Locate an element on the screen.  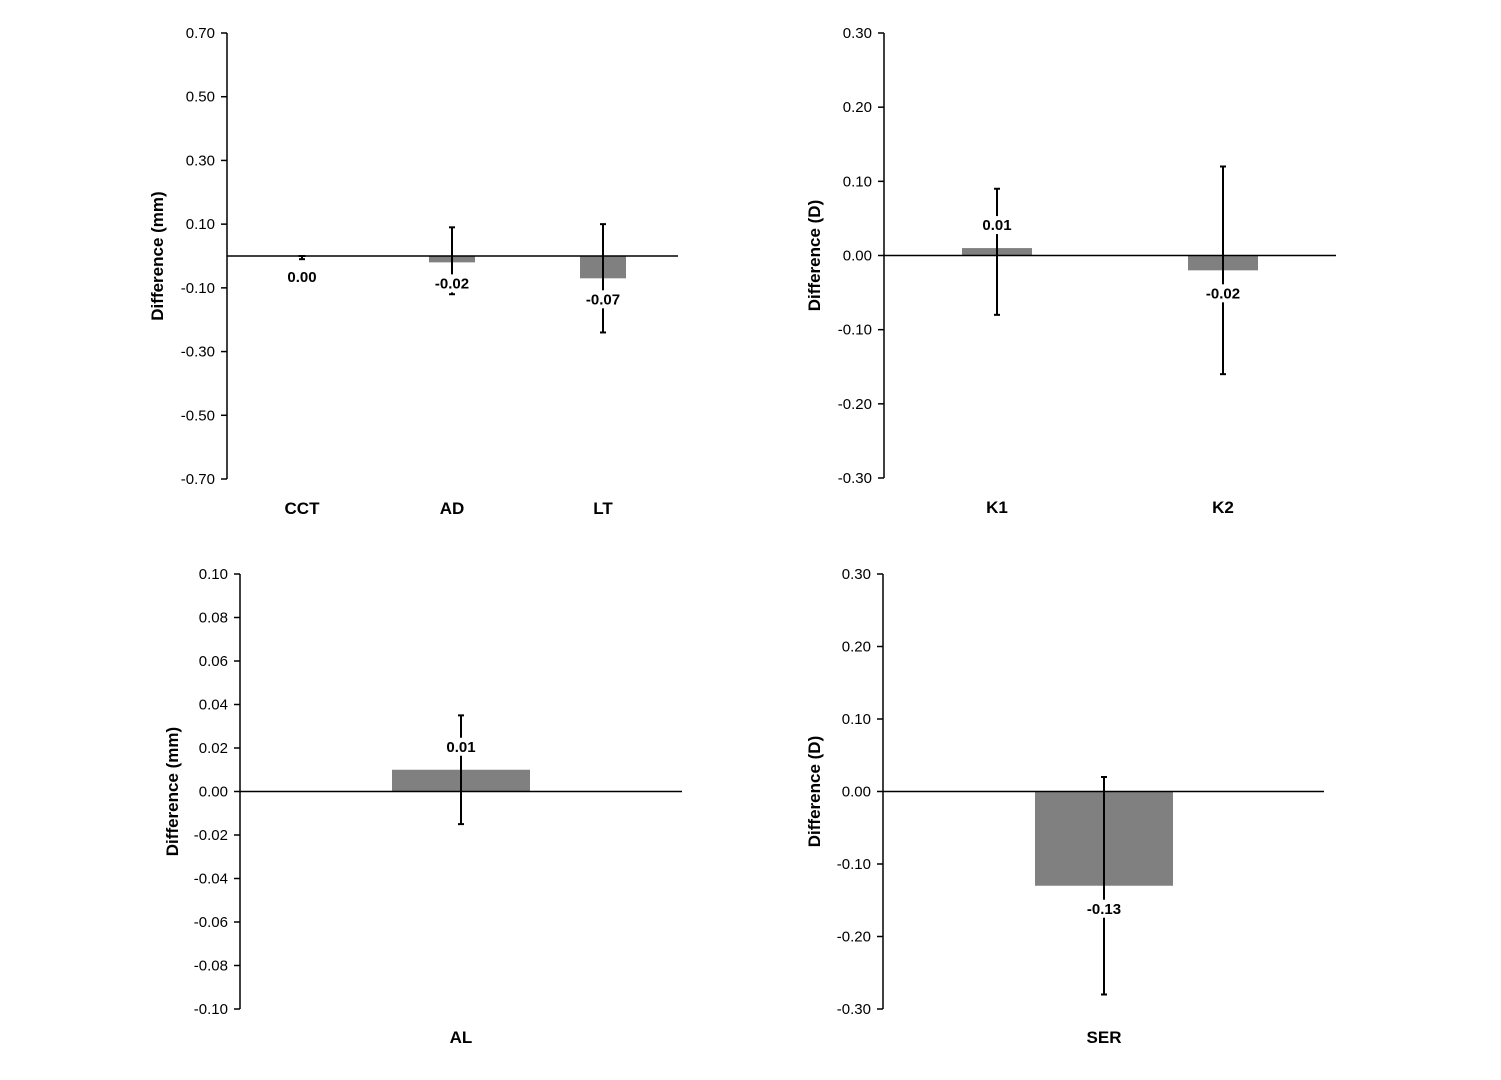
value-label-cct: 0.00 is located at coordinates (301, 277).